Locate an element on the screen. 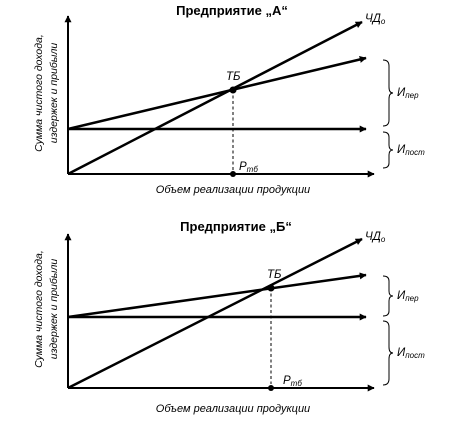 The height and width of the screenshot is (427, 467). panel-a-y-label-line2: издержек и прибыли is located at coordinates (54, 93).